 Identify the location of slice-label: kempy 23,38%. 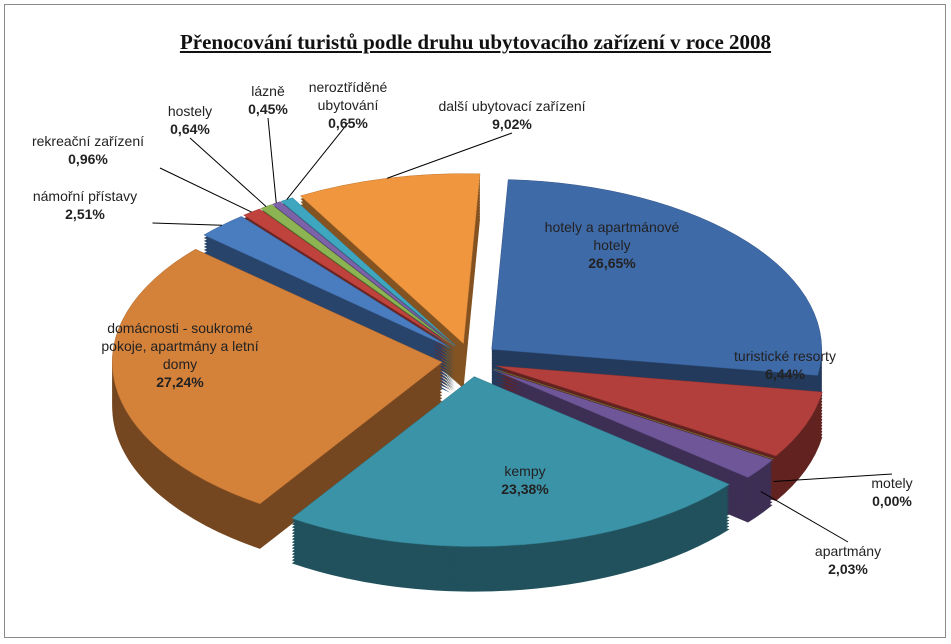
(525, 480).